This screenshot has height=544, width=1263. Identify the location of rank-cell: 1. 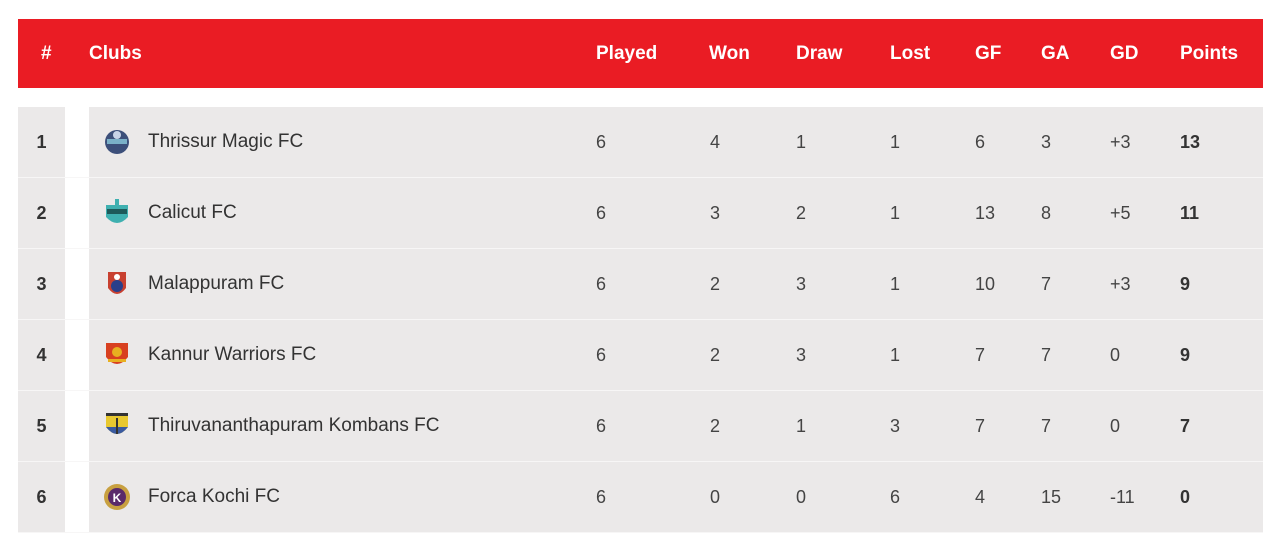
(41, 142).